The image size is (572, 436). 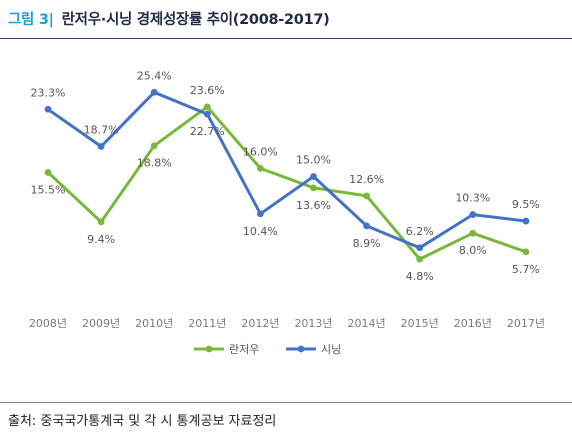 I want to click on data-label-s1-7: 12.6%, so click(x=366, y=179).